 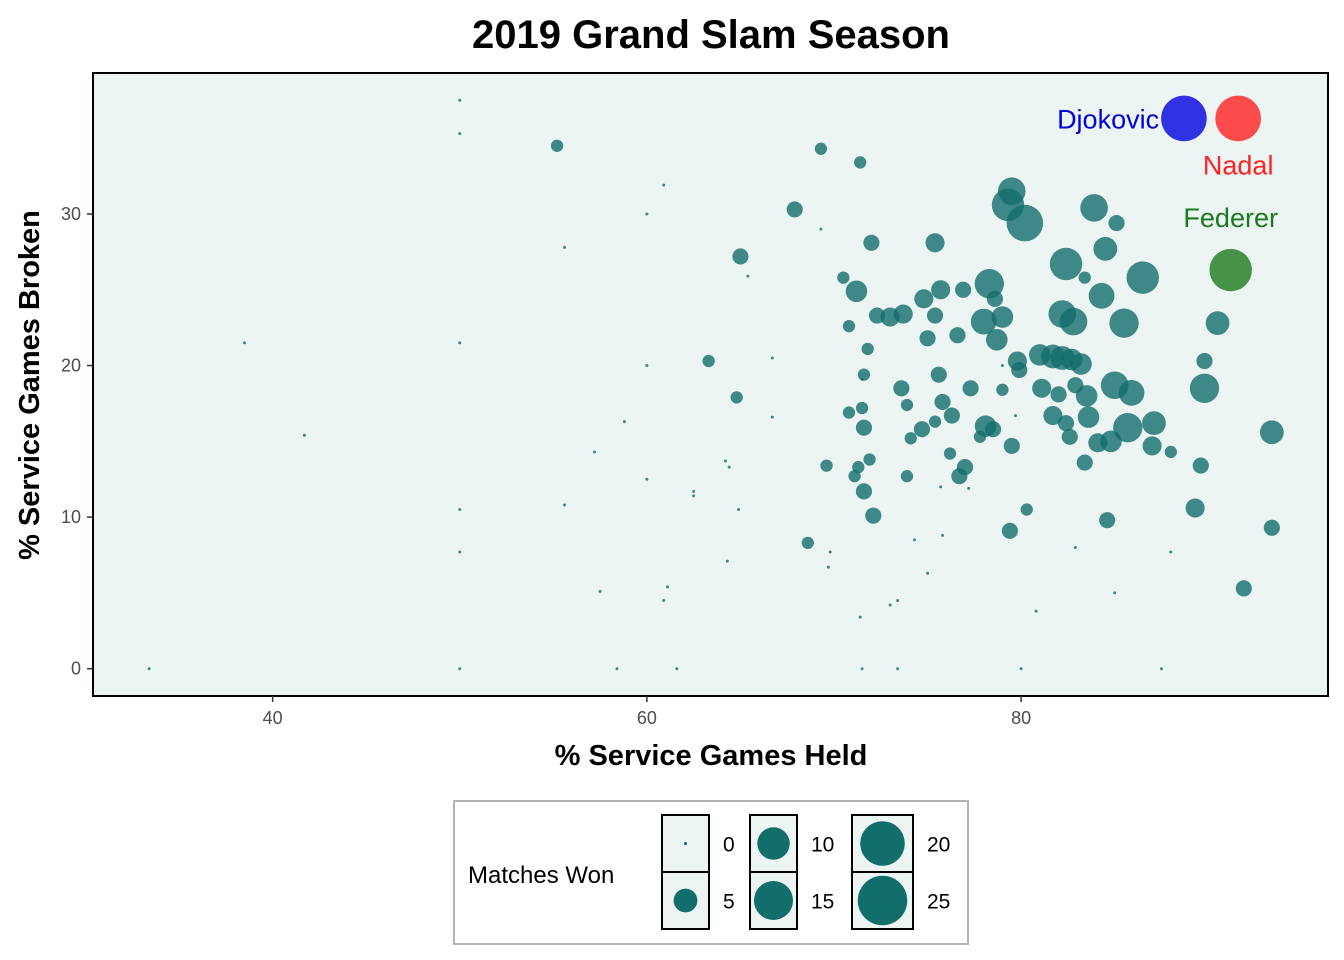 What do you see at coordinates (647, 712) in the screenshot?
I see `x-axis: 40 60 80` at bounding box center [647, 712].